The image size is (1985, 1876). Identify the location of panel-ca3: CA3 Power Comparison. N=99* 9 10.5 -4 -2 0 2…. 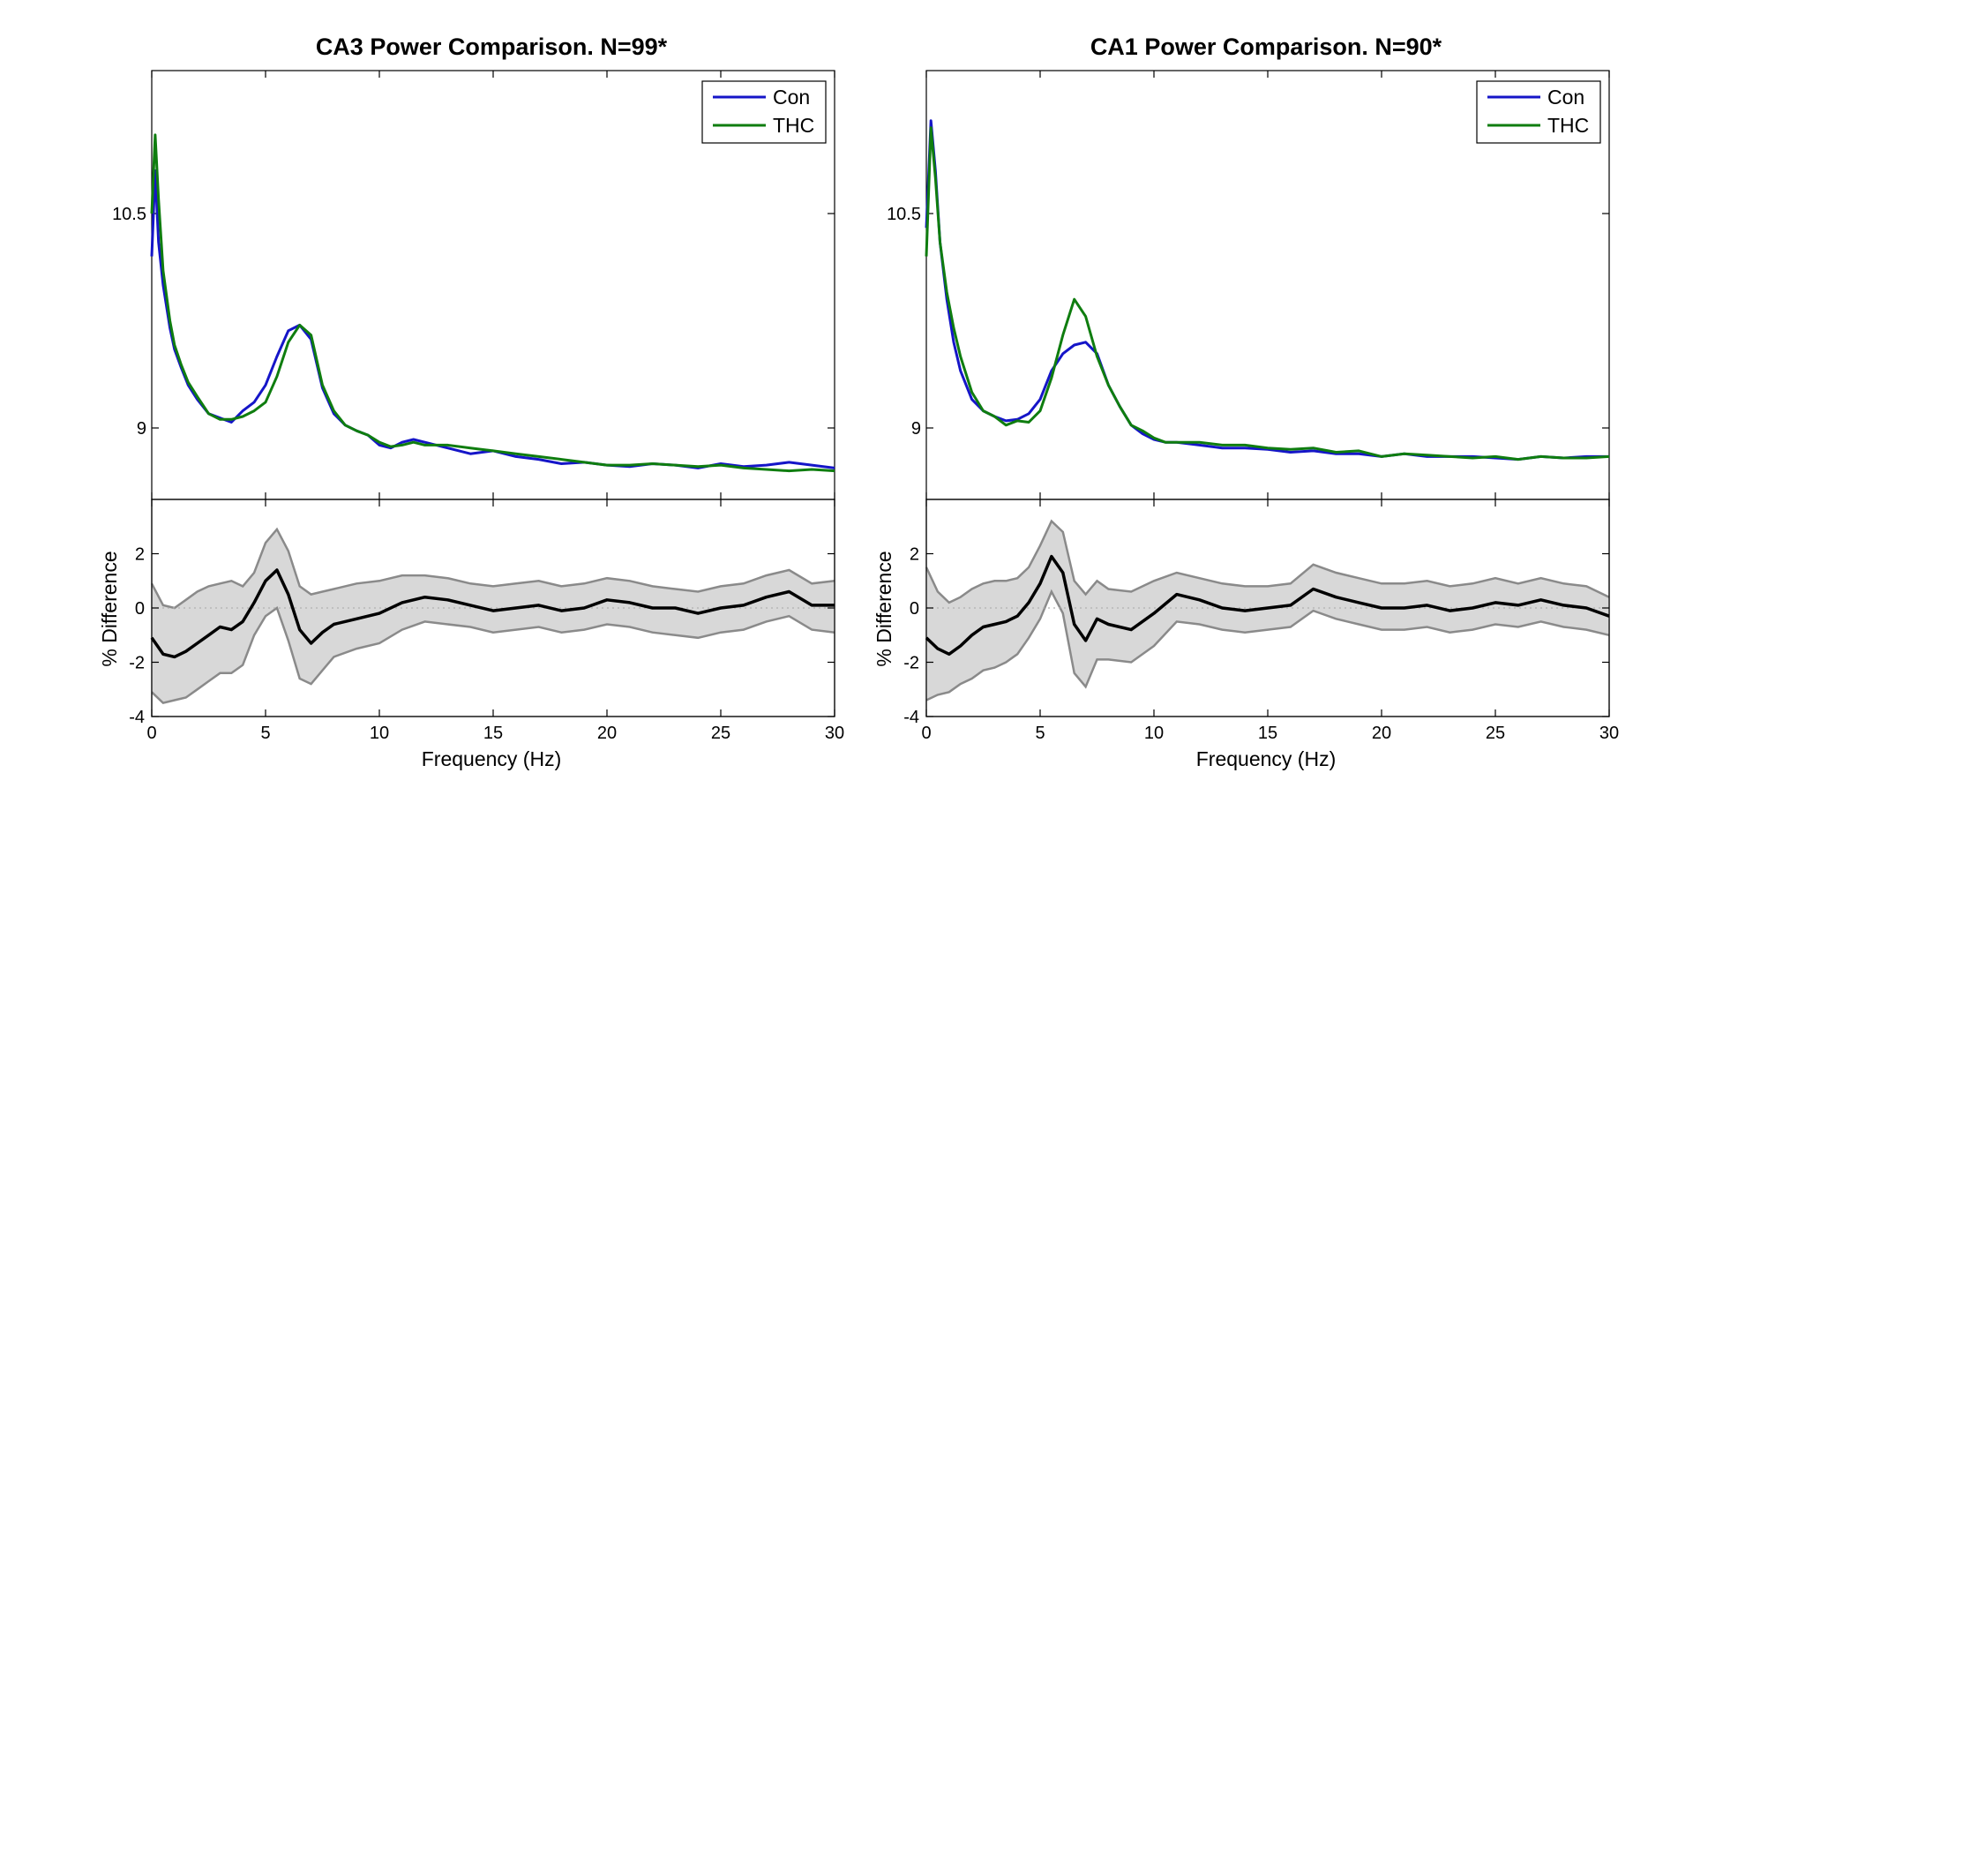
(471, 402).